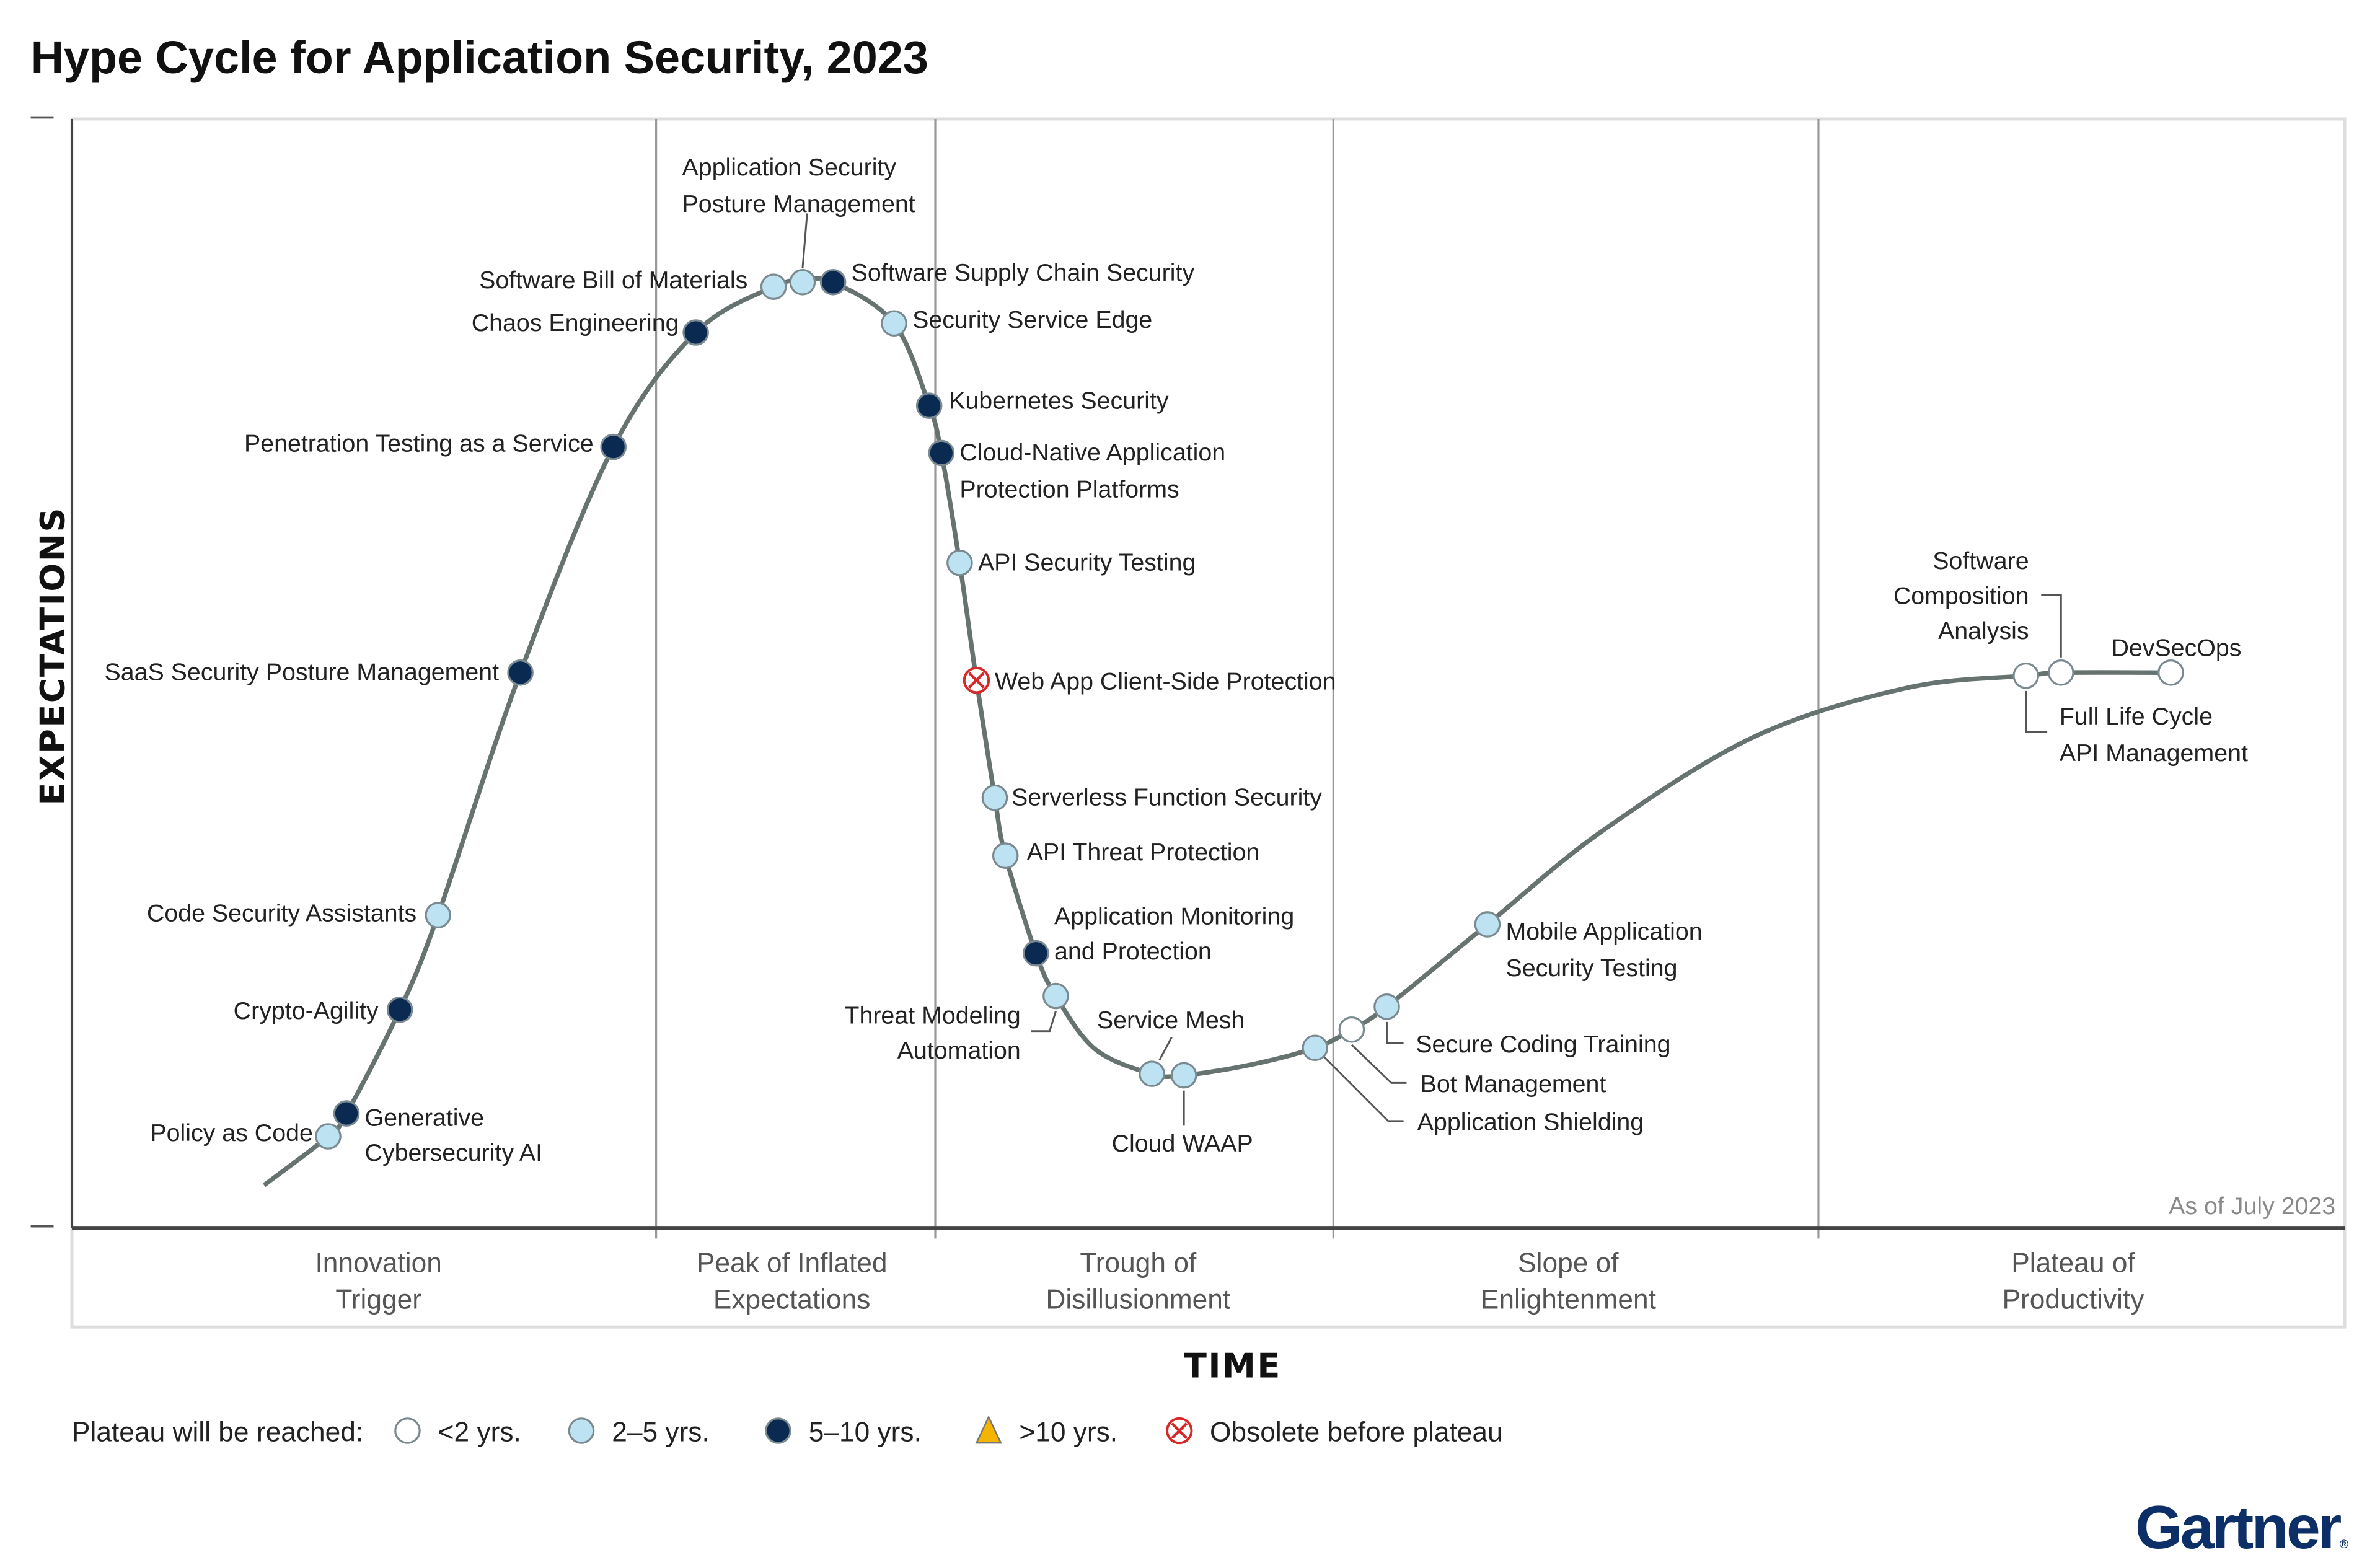  What do you see at coordinates (2074, 1300) in the screenshot?
I see `phase-label: Productivity` at bounding box center [2074, 1300].